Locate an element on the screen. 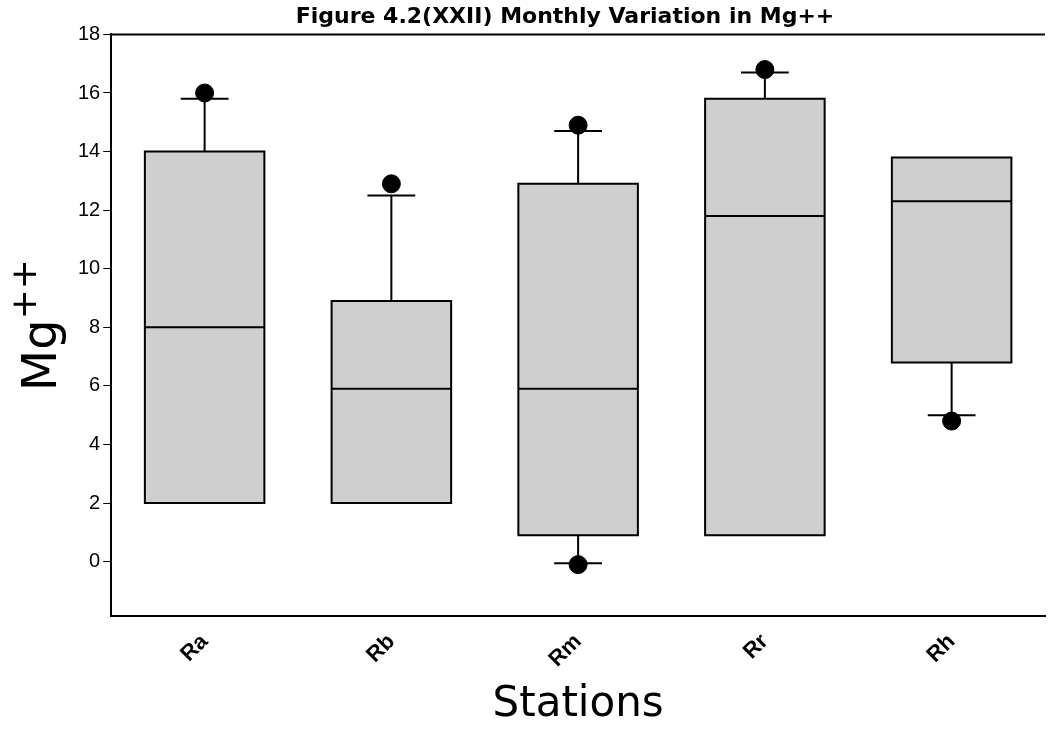  y-tick-label: 4 is located at coordinates (95, 443).